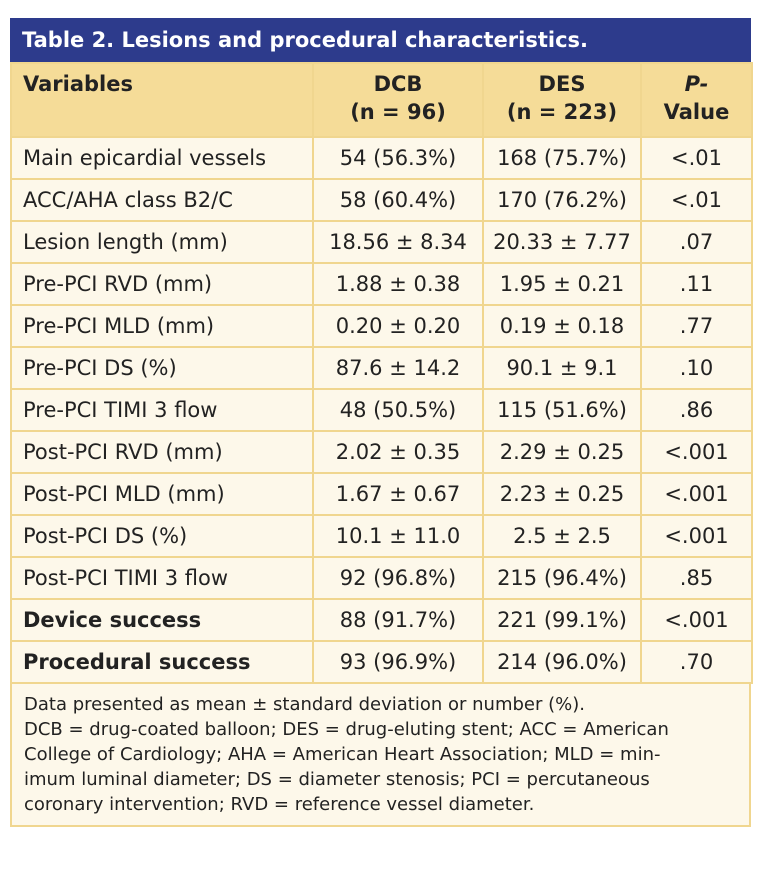 This screenshot has height=882, width=780. Describe the element at coordinates (398, 494) in the screenshot. I see `table-cell: 1.67 ± 0.67` at that location.